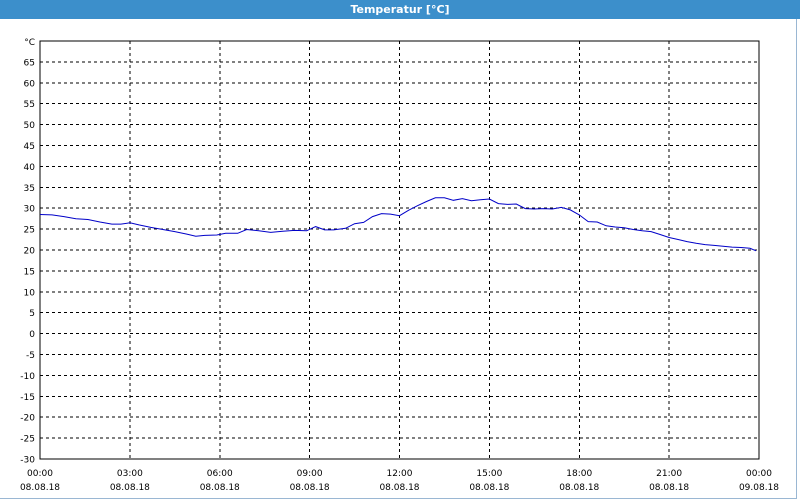 This screenshot has width=800, height=500. Describe the element at coordinates (27, 398) in the screenshot. I see `y-tick-label: -15` at that location.